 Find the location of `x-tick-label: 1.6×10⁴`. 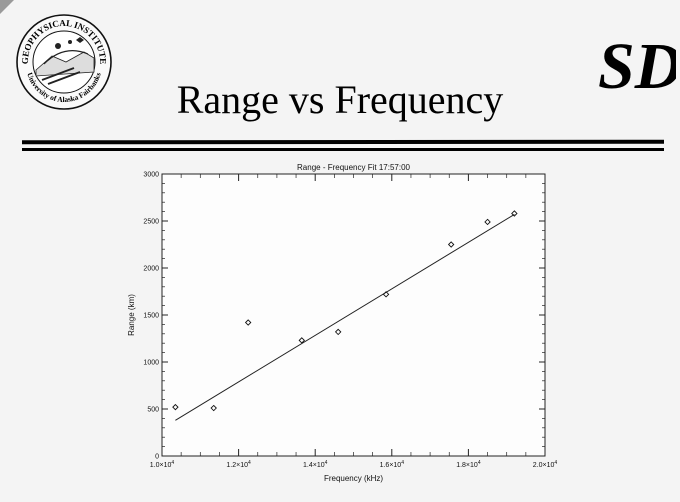

x-tick-label: 1.6×10⁴ is located at coordinates (392, 464).